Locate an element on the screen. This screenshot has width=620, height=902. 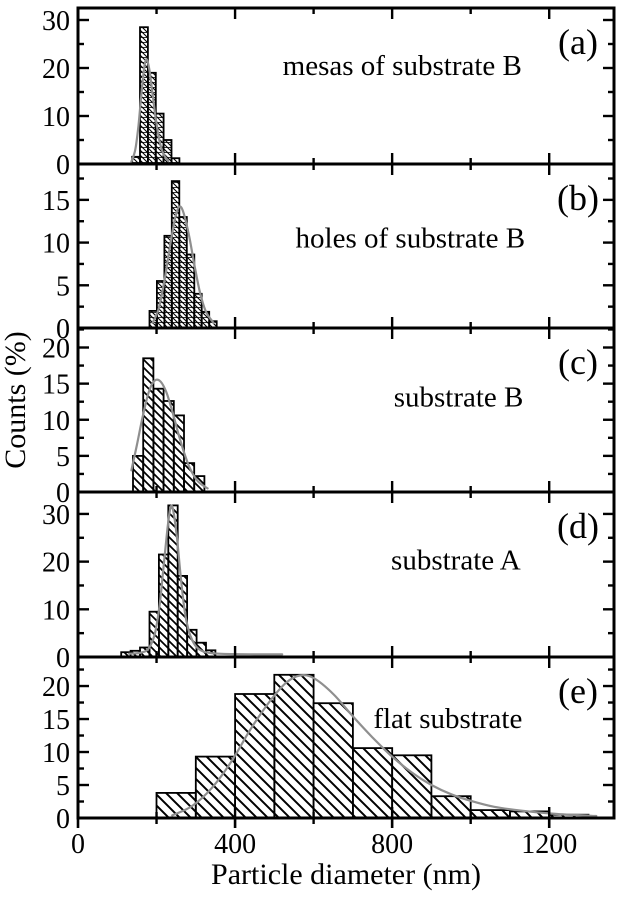
panel-letter: (d) is located at coordinates (578, 526).